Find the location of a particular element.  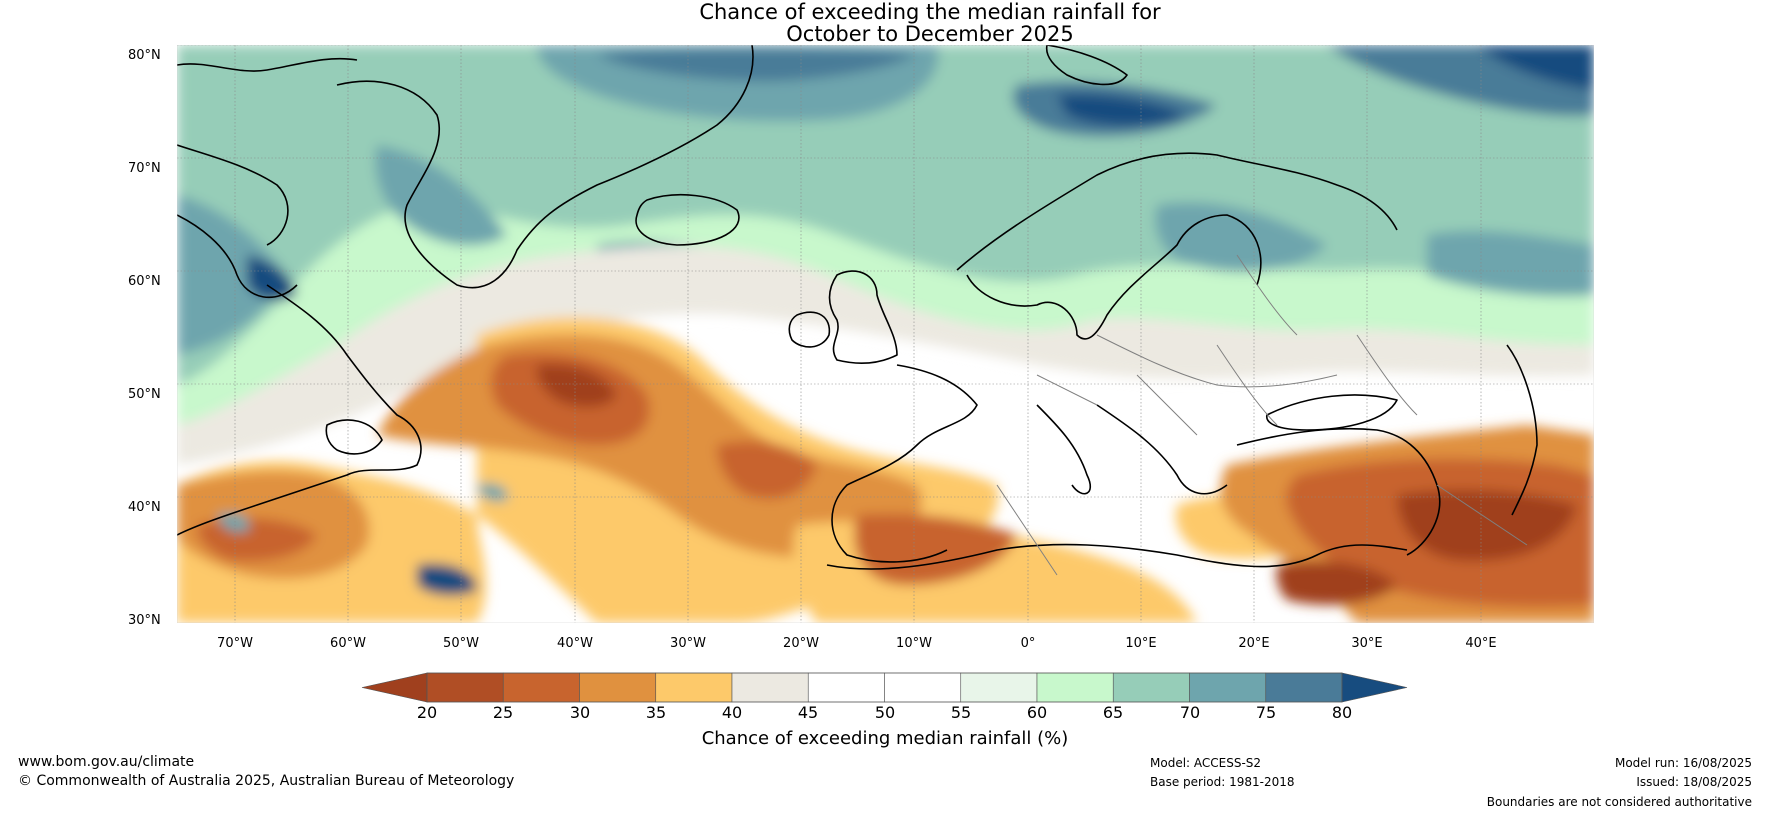

lon-label-20w: 20°W is located at coordinates (801, 643).